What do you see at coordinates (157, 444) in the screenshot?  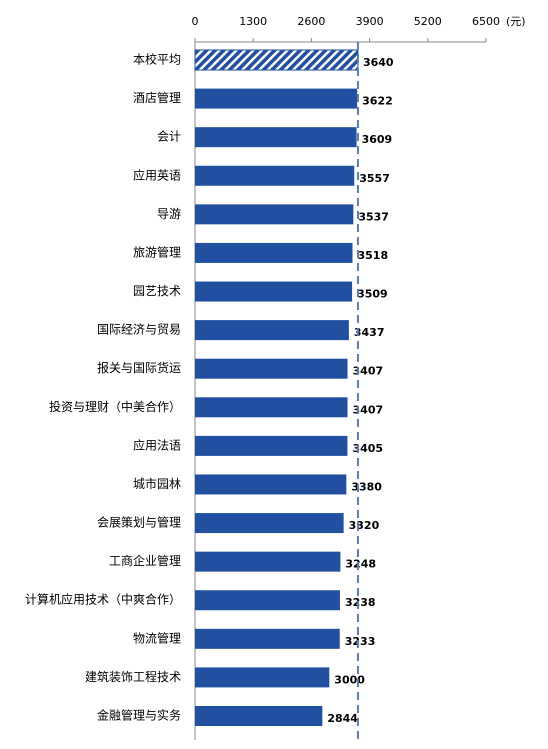 I see `y-tick-label: 应用法语` at bounding box center [157, 444].